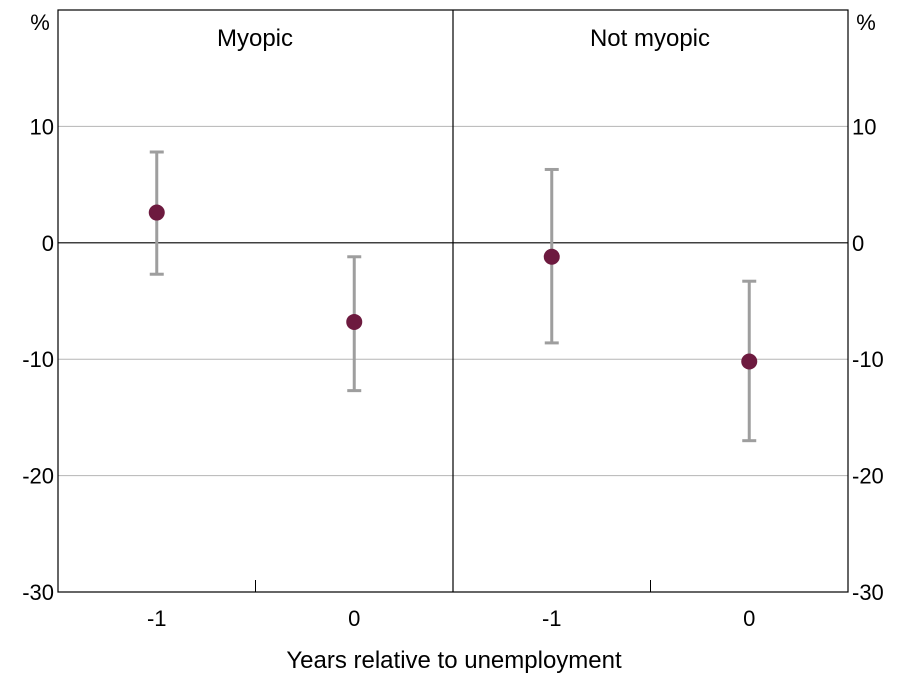 The width and height of the screenshot is (897, 673). I want to click on y-tick-label-left: -20, so click(38, 476).